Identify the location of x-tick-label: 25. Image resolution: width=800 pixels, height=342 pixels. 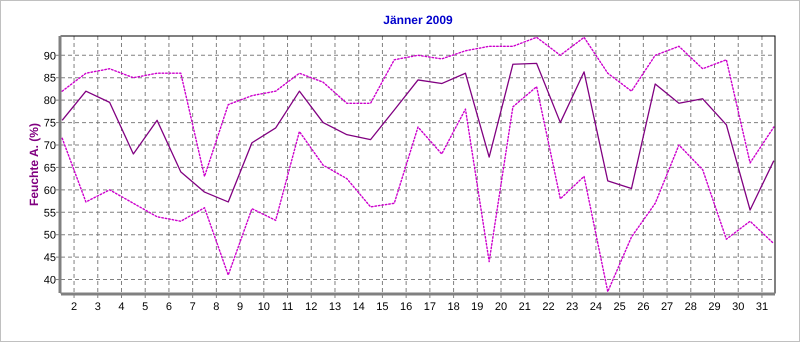
(620, 307).